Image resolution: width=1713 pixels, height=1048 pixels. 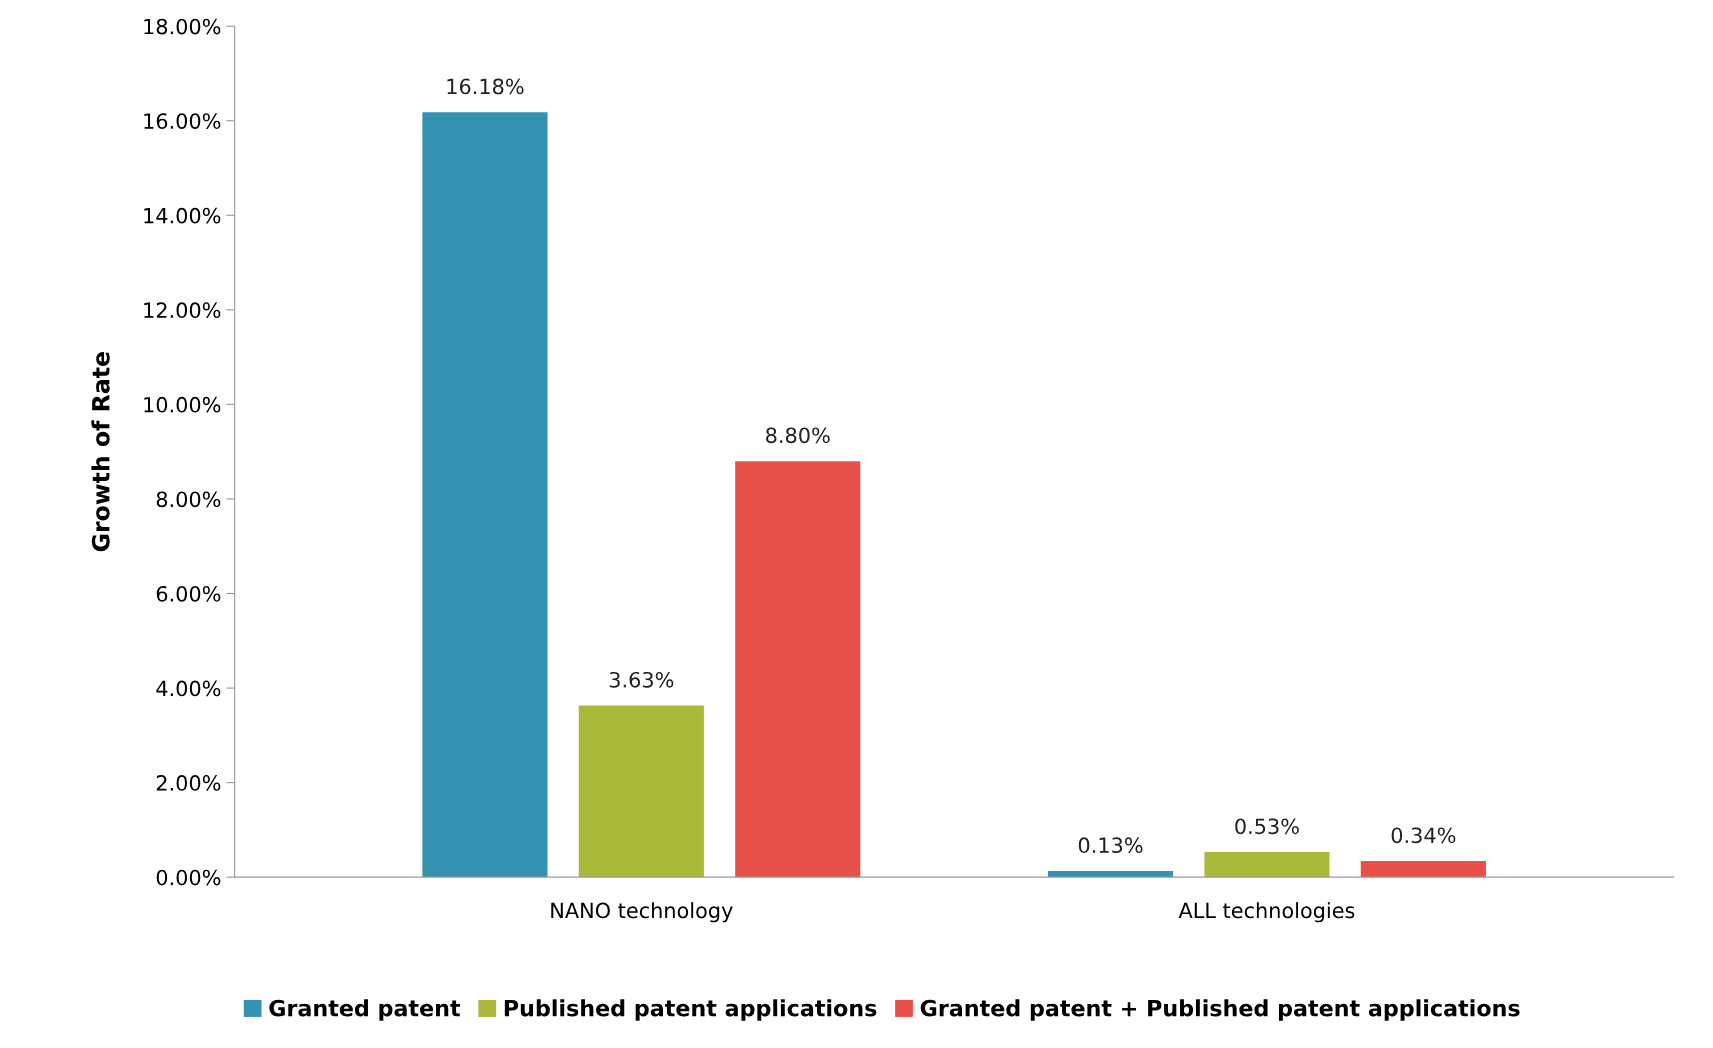 What do you see at coordinates (1110, 845) in the screenshot?
I see `data-label: 0.13%` at bounding box center [1110, 845].